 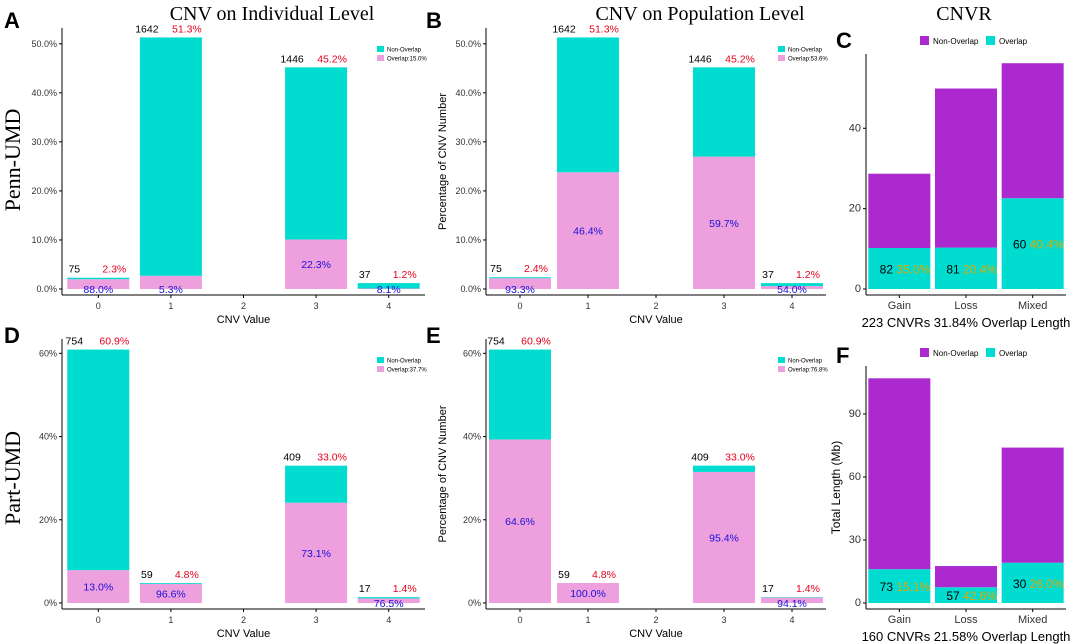 I want to click on bar-count-label: 82, so click(x=887, y=270).